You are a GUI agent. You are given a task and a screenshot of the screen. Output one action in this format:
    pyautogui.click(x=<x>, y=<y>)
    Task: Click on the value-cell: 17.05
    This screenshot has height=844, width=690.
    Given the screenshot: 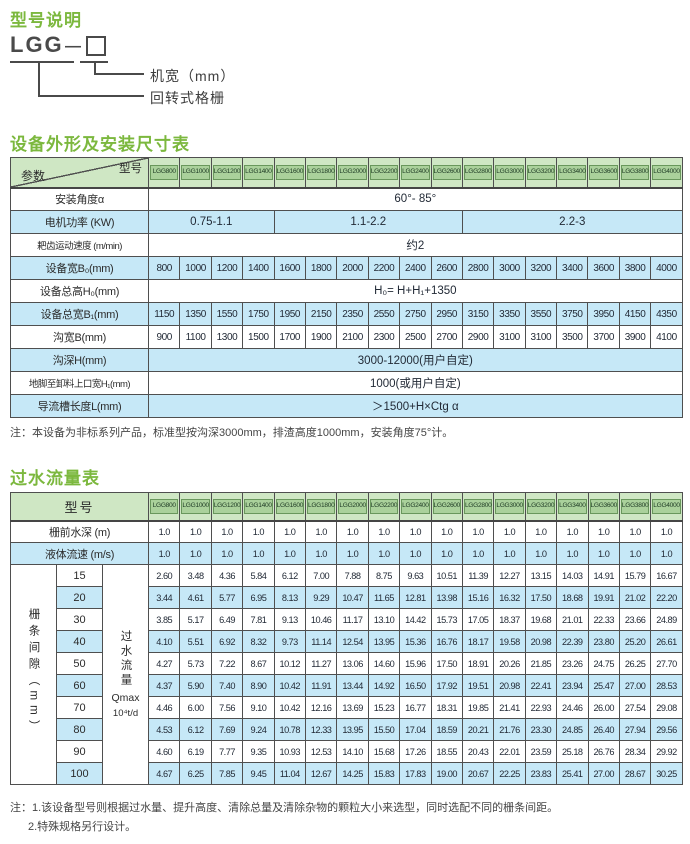 What is the action you would take?
    pyautogui.click(x=478, y=619)
    